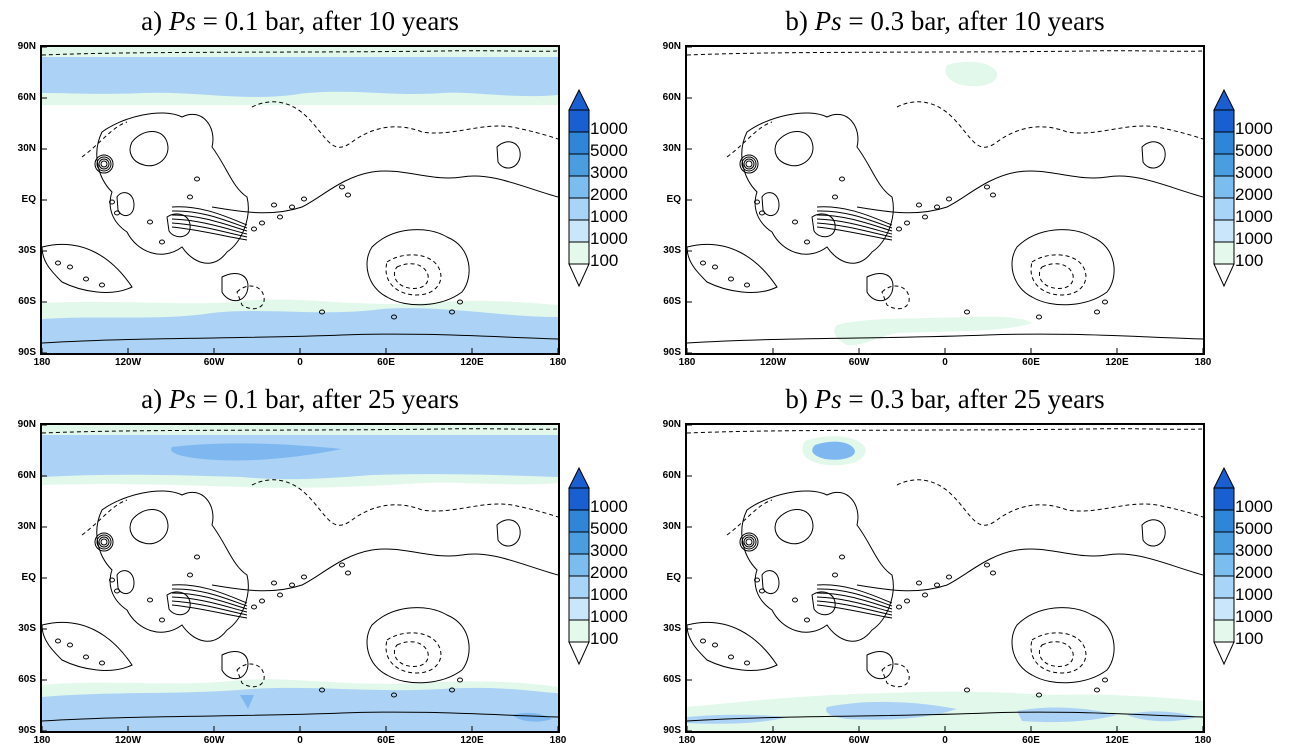  I want to click on colorbar-label: 5000, so click(609, 150).